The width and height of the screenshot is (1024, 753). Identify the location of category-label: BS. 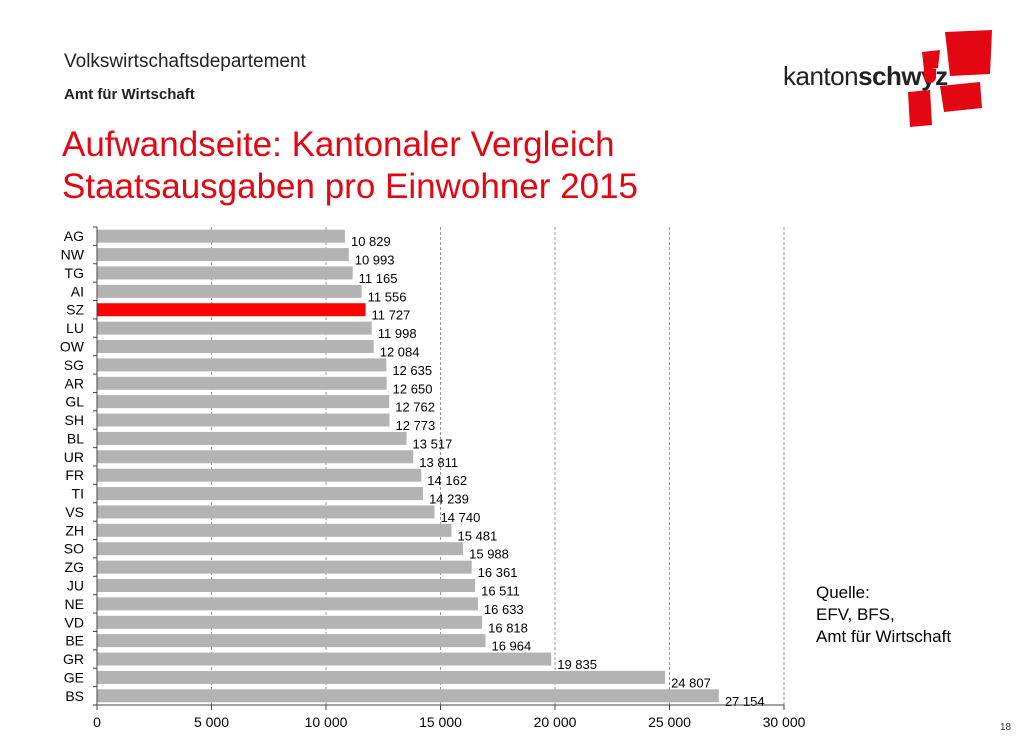
(74, 696).